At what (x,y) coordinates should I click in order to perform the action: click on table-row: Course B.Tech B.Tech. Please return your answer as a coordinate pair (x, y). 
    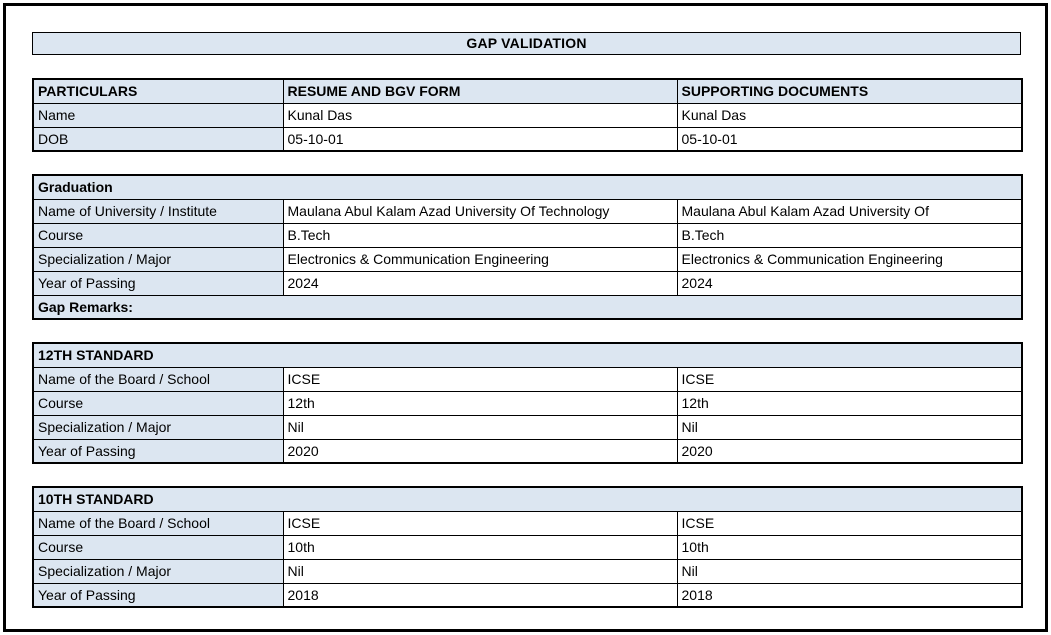
    Looking at the image, I should click on (527, 235).